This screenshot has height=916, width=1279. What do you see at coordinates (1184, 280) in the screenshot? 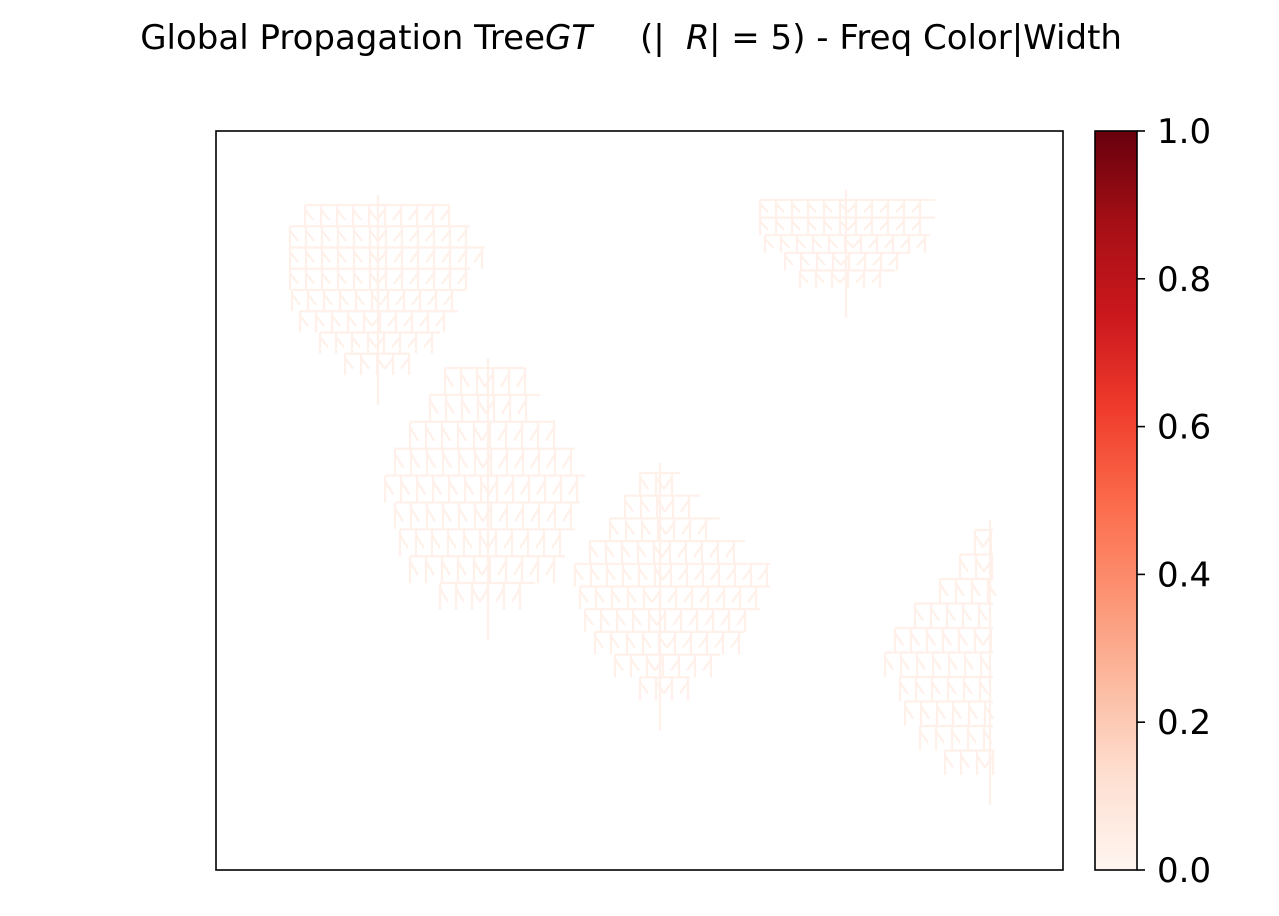
I see `colorbar-tick-label: 0.8` at bounding box center [1184, 280].